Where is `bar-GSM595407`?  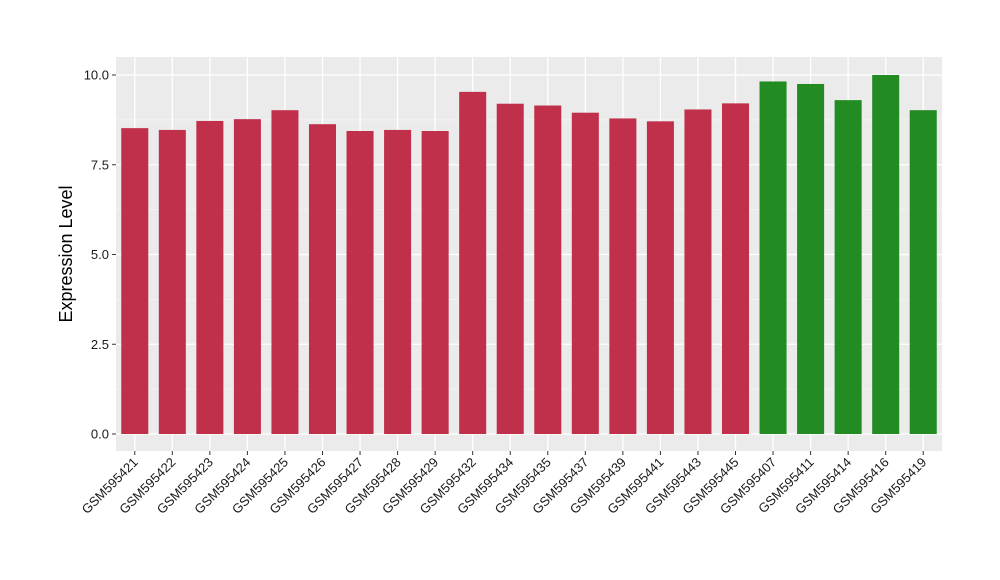
bar-GSM595407 is located at coordinates (773, 257).